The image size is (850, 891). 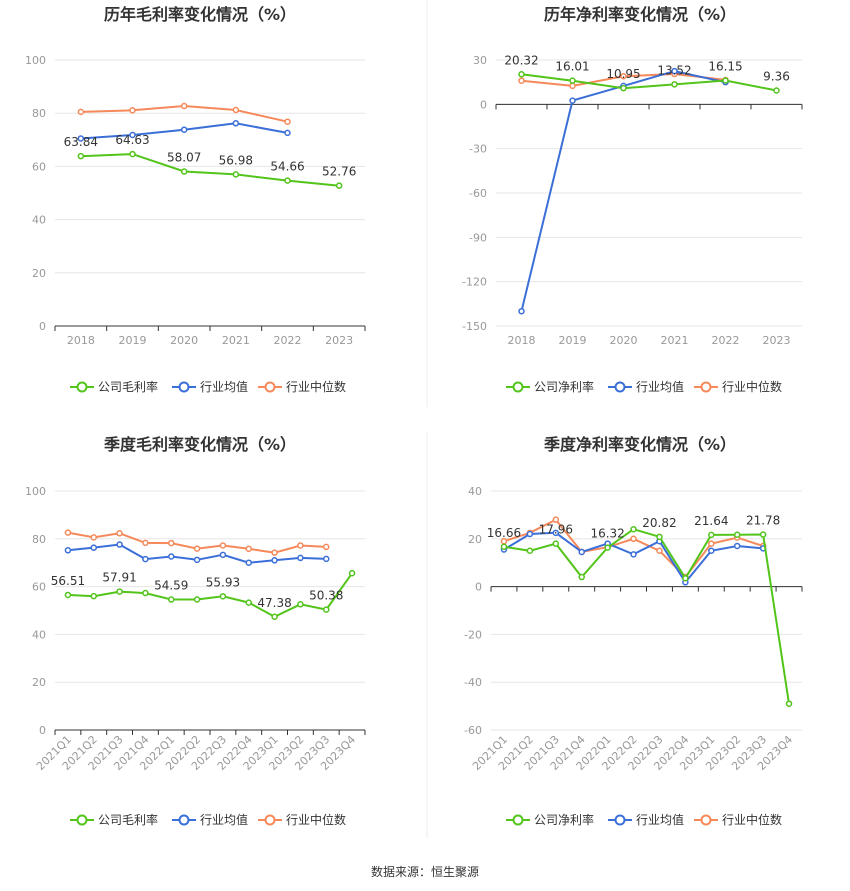 I want to click on data-source: 数据来源：恒生聚源, so click(x=425, y=871).